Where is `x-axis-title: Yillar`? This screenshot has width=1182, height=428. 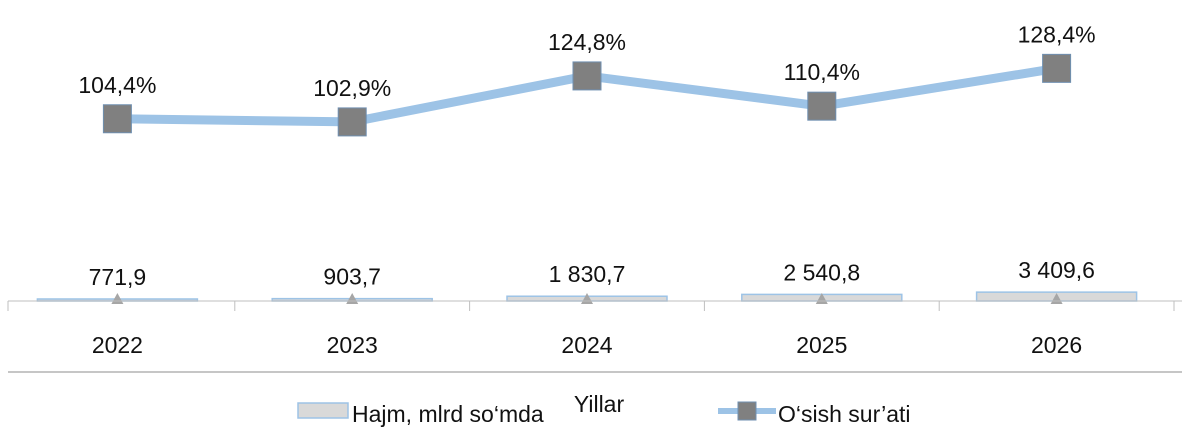 x-axis-title: Yillar is located at coordinates (599, 404).